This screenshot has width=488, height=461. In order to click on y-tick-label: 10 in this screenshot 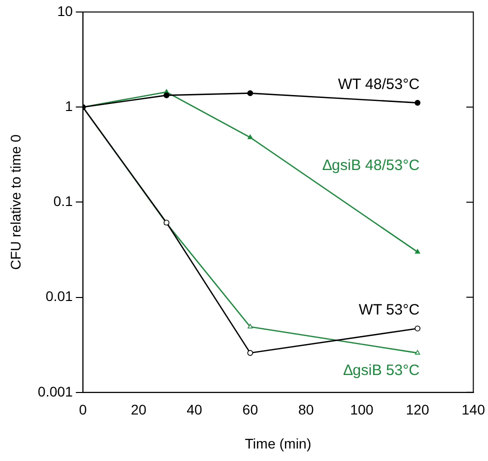, I will do `click(65, 10)`.